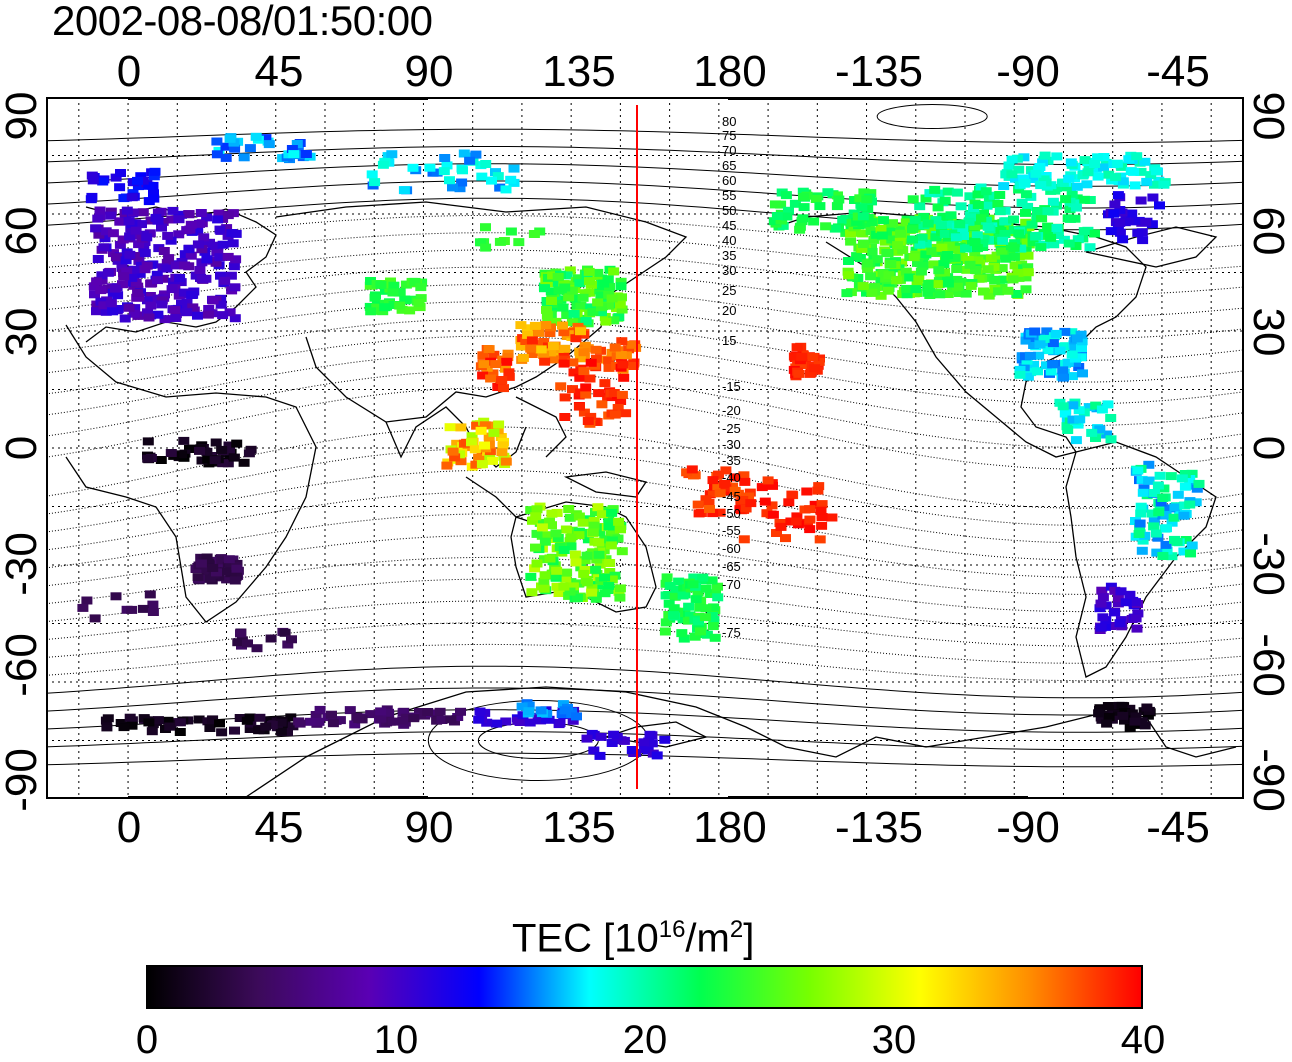 The image size is (1292, 1062). Describe the element at coordinates (279, 71) in the screenshot. I see `top-lon-tick: 45` at that location.